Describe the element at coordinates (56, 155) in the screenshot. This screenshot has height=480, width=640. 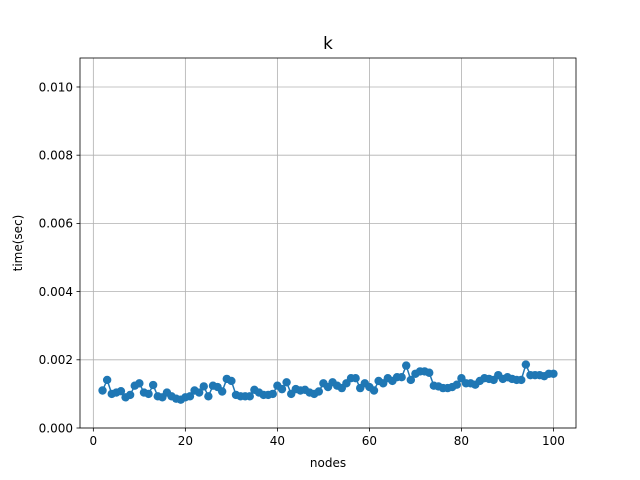
I see `y-tick-label: 0.008` at that location.